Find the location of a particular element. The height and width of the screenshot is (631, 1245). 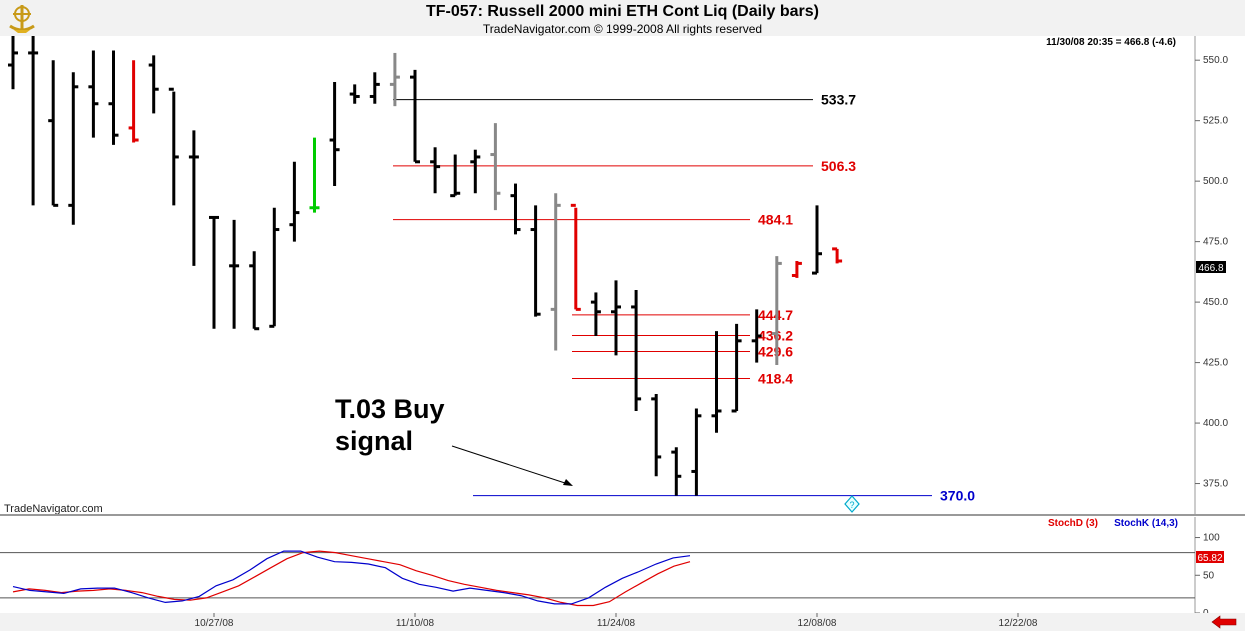

level-label: 506.3 is located at coordinates (838, 166).